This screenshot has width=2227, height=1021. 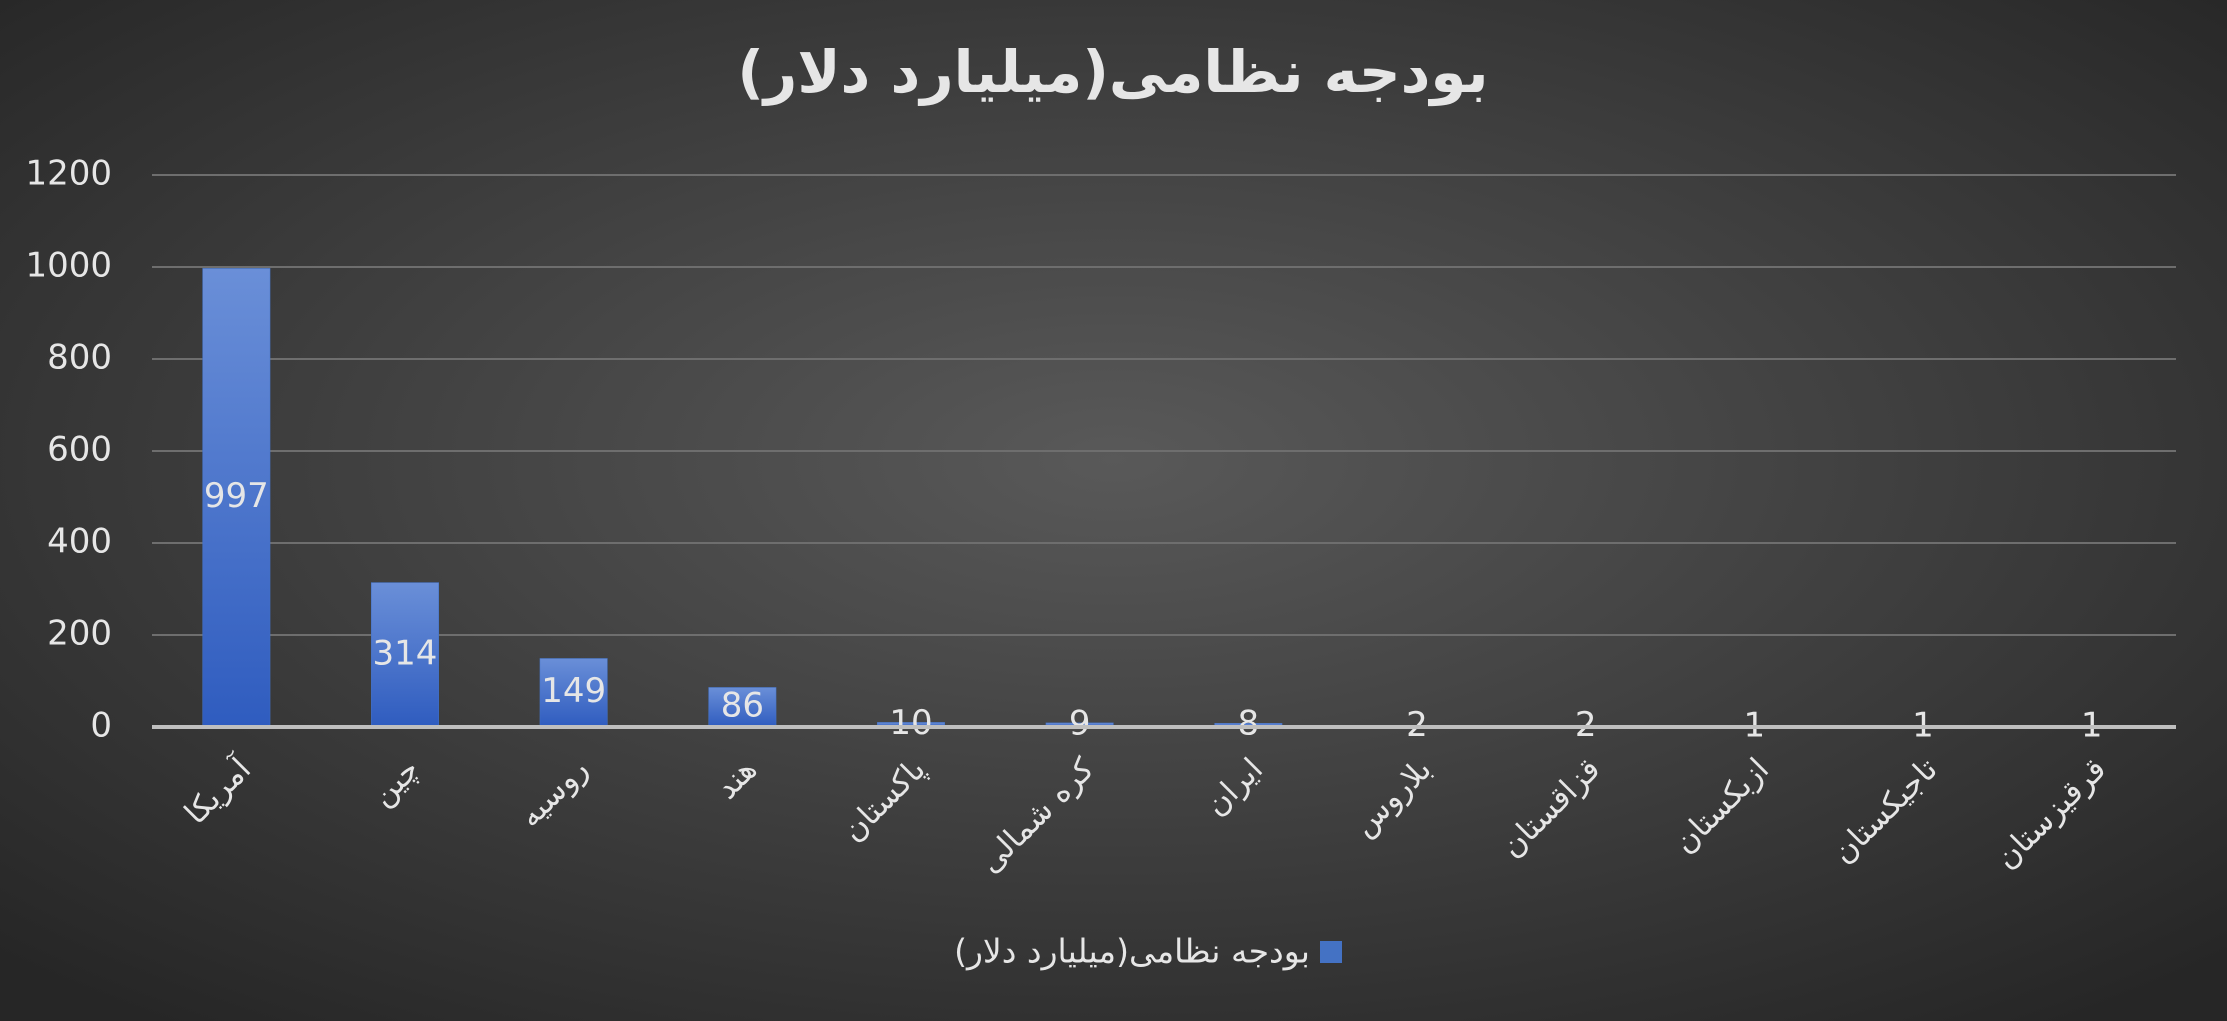 I want to click on y-tick-label: 1000, so click(x=68, y=266).